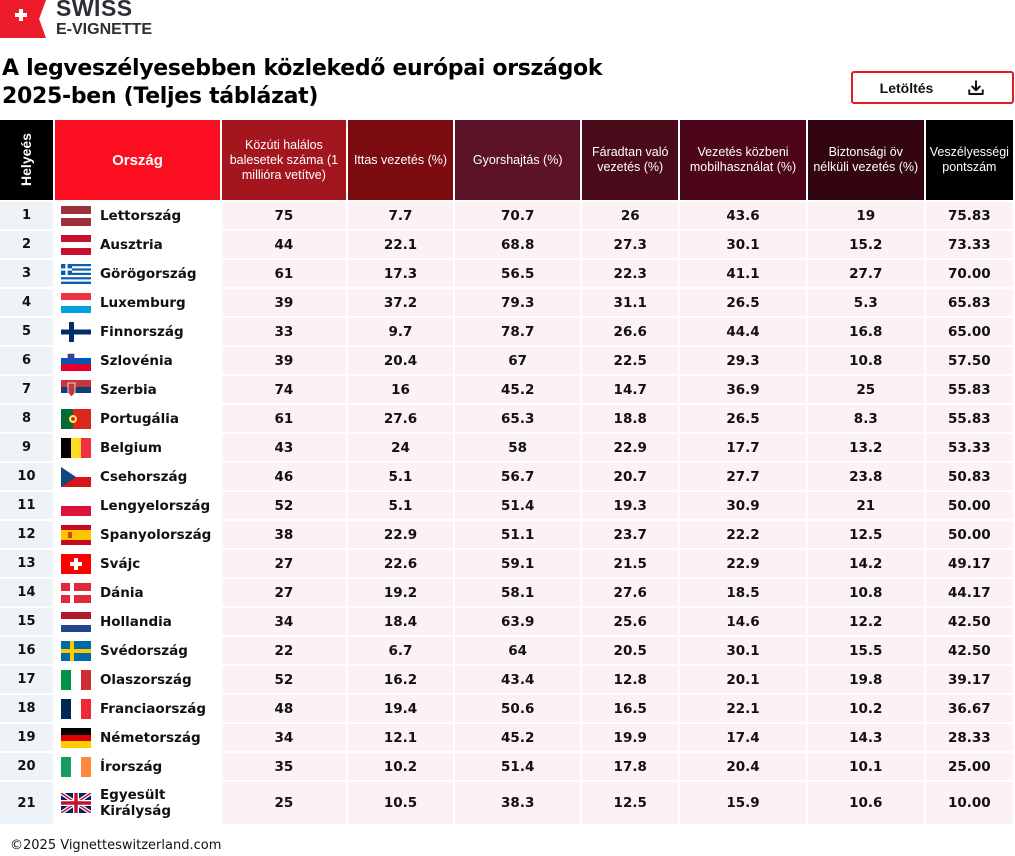  I want to click on fatigue-cell: 12.8, so click(630, 678).